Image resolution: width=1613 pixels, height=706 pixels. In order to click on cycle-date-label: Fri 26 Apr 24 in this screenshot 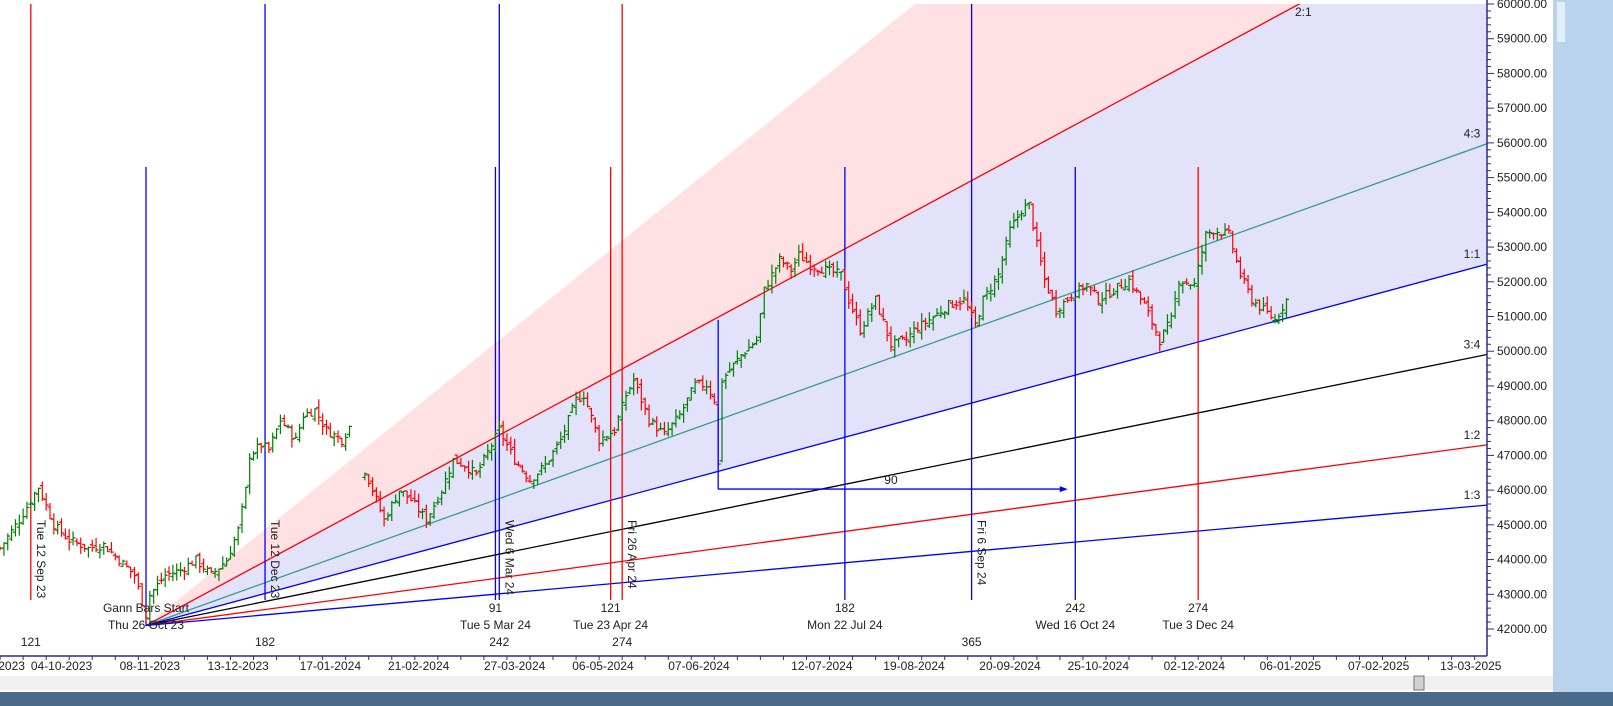, I will do `click(632, 554)`.